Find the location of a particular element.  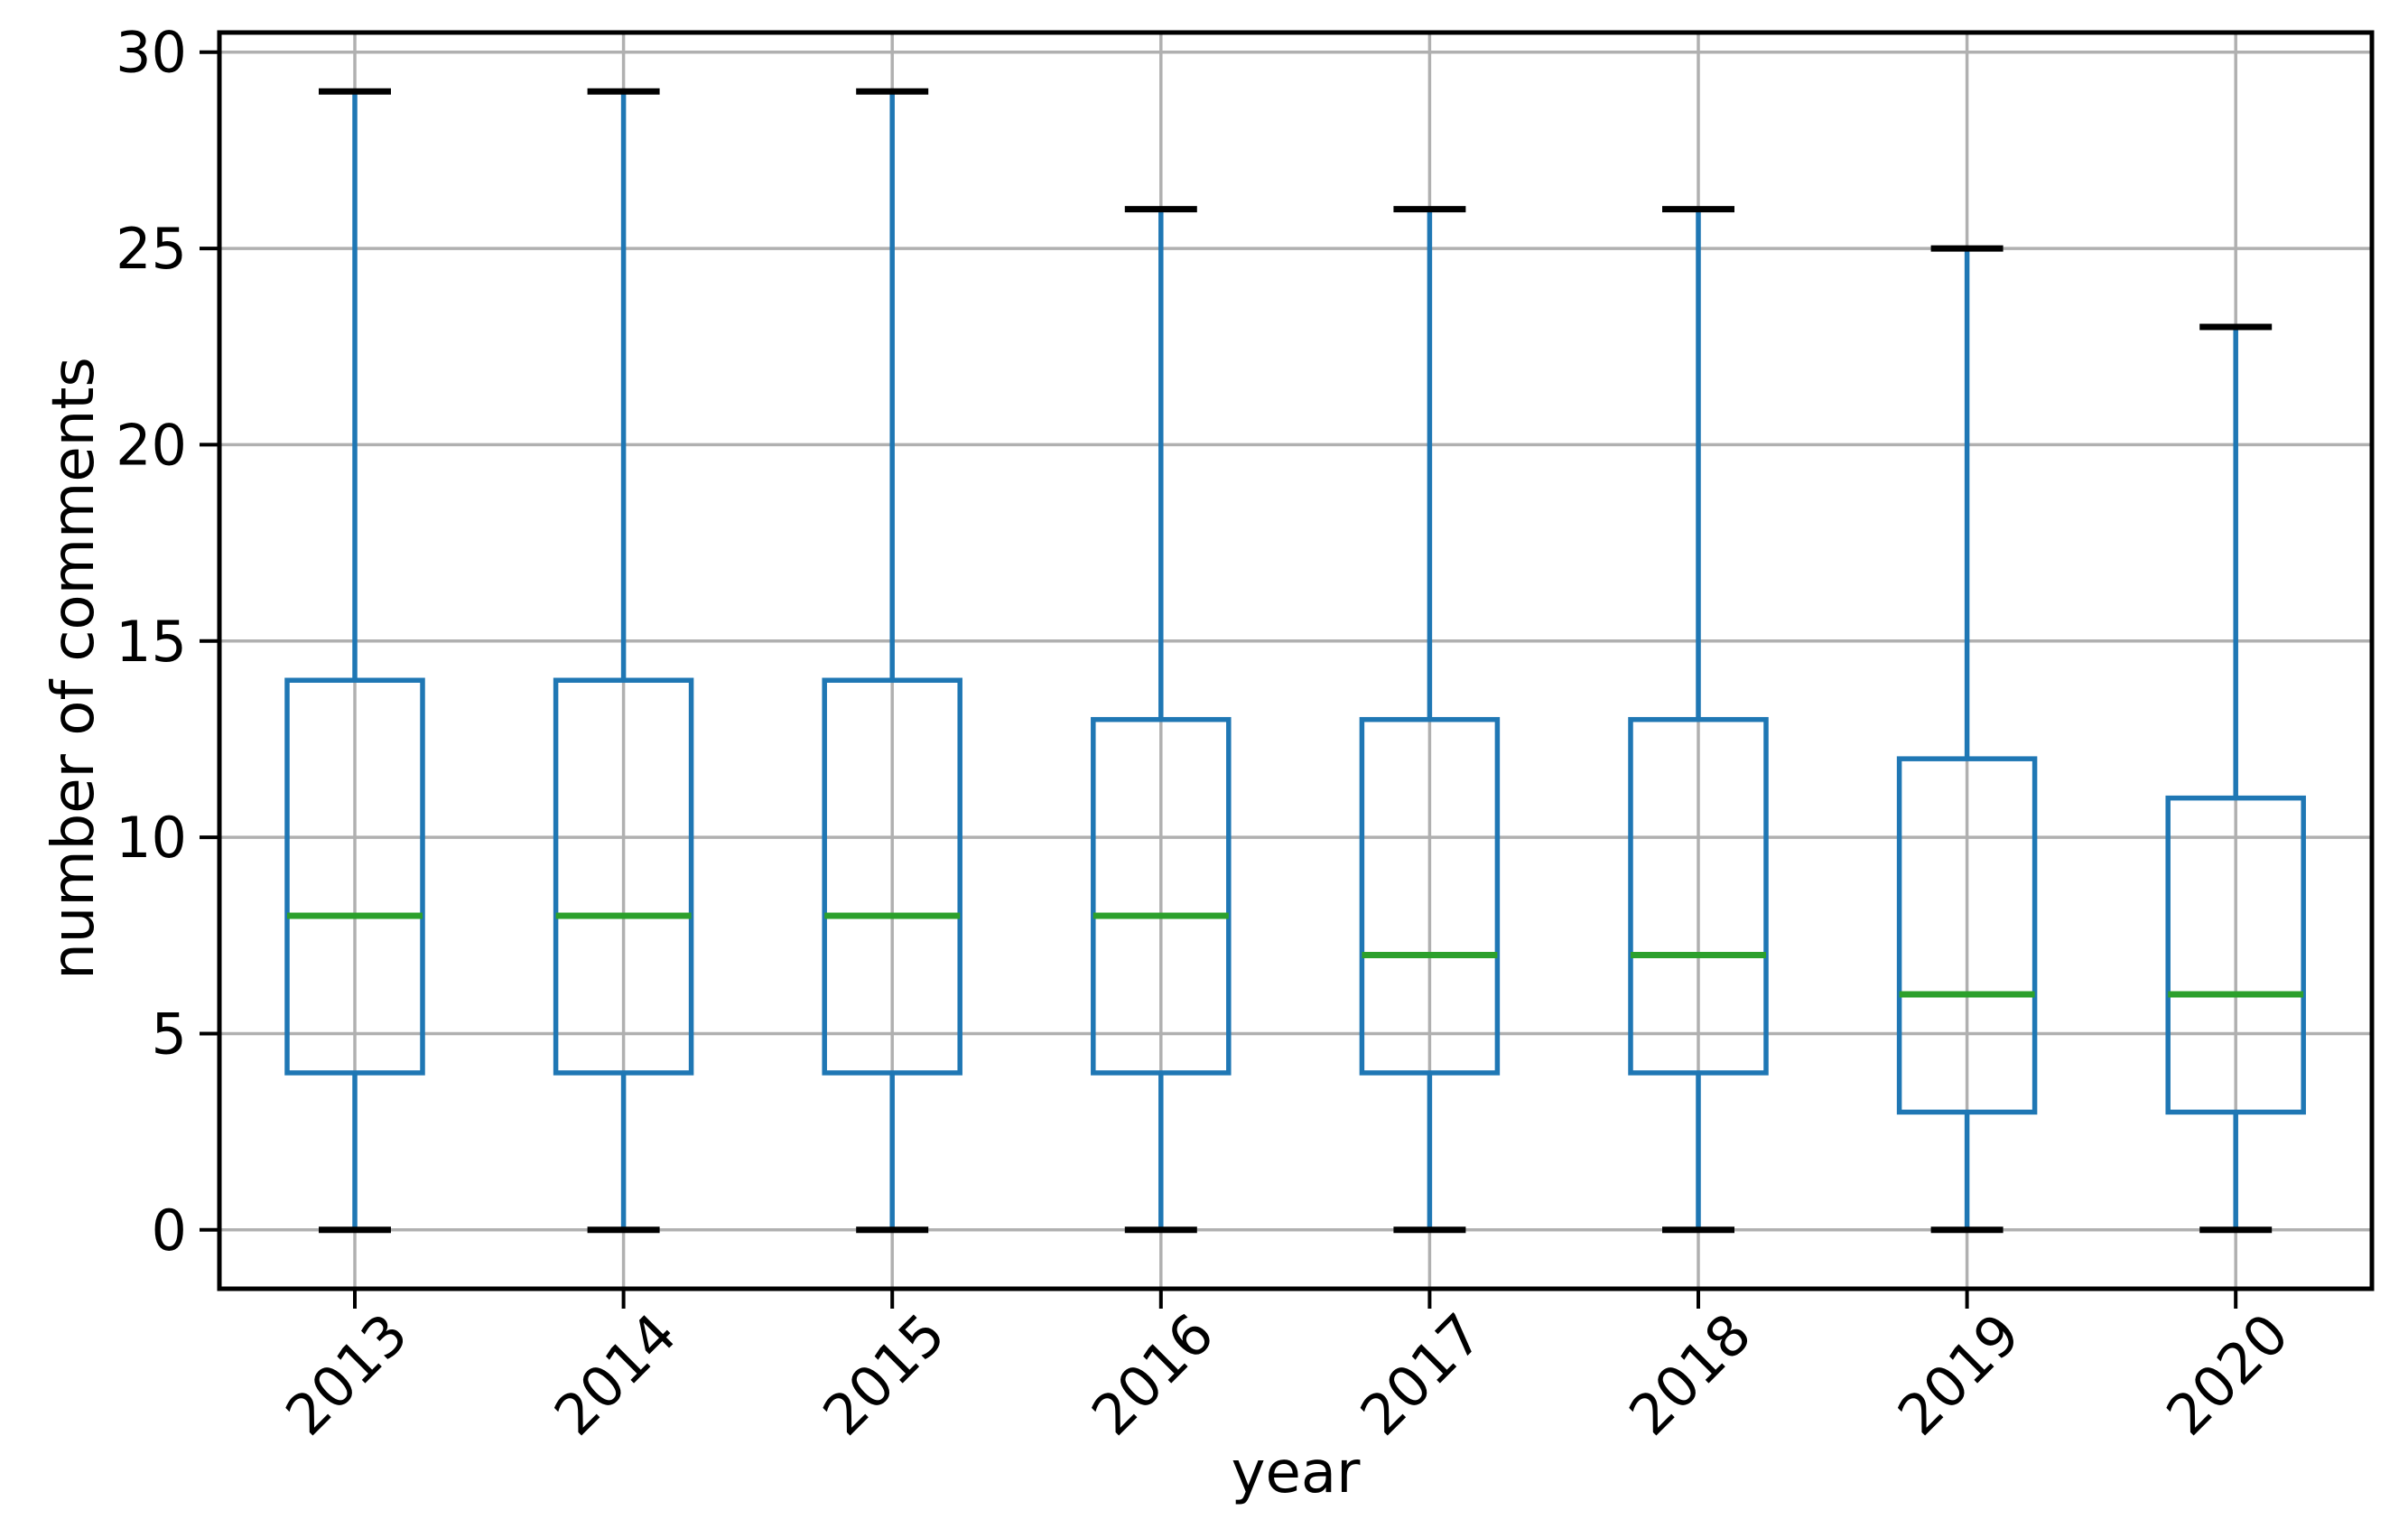

y-tick-label-5: 5 is located at coordinates (169, 1034).